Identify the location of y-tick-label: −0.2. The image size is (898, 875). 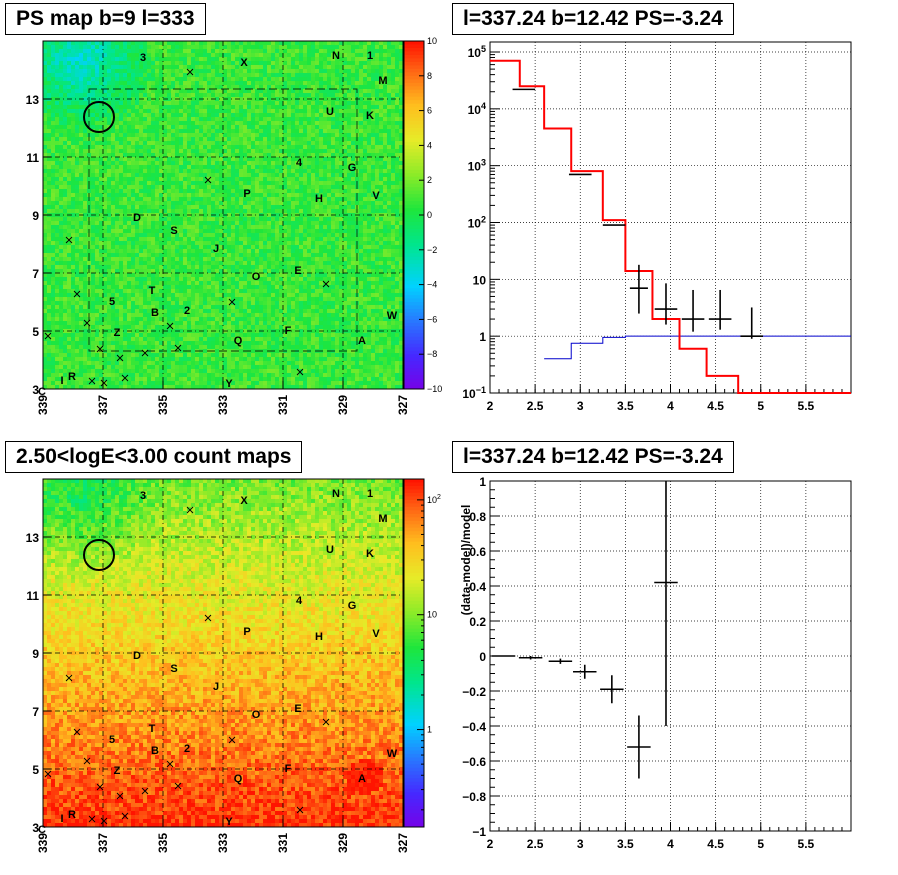
(474, 692).